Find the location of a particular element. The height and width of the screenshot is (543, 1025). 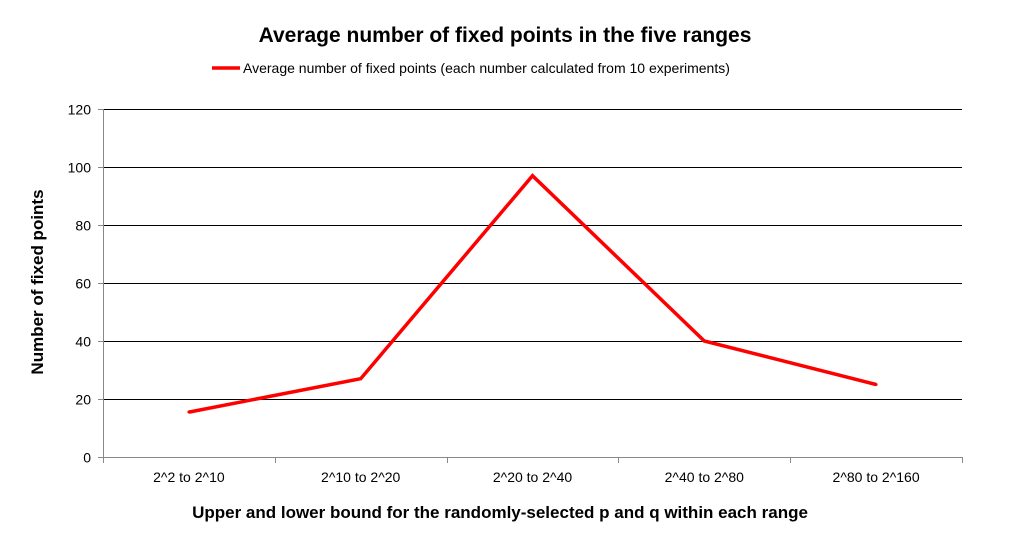

y-tick-label: 60 is located at coordinates (83, 284).